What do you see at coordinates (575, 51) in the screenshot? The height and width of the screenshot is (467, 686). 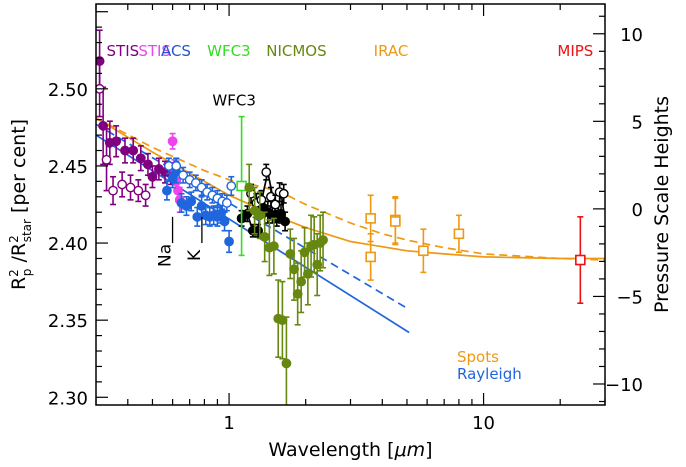 I see `instrument-label: MIPS` at bounding box center [575, 51].